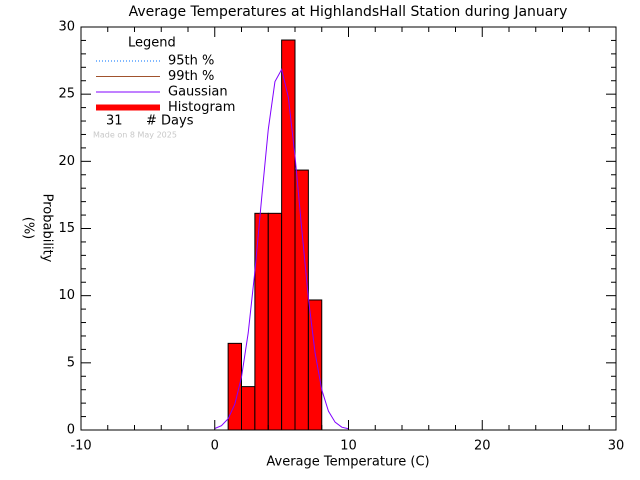 The image size is (640, 480). Describe the element at coordinates (152, 43) in the screenshot. I see `legend-title: Legend` at that location.